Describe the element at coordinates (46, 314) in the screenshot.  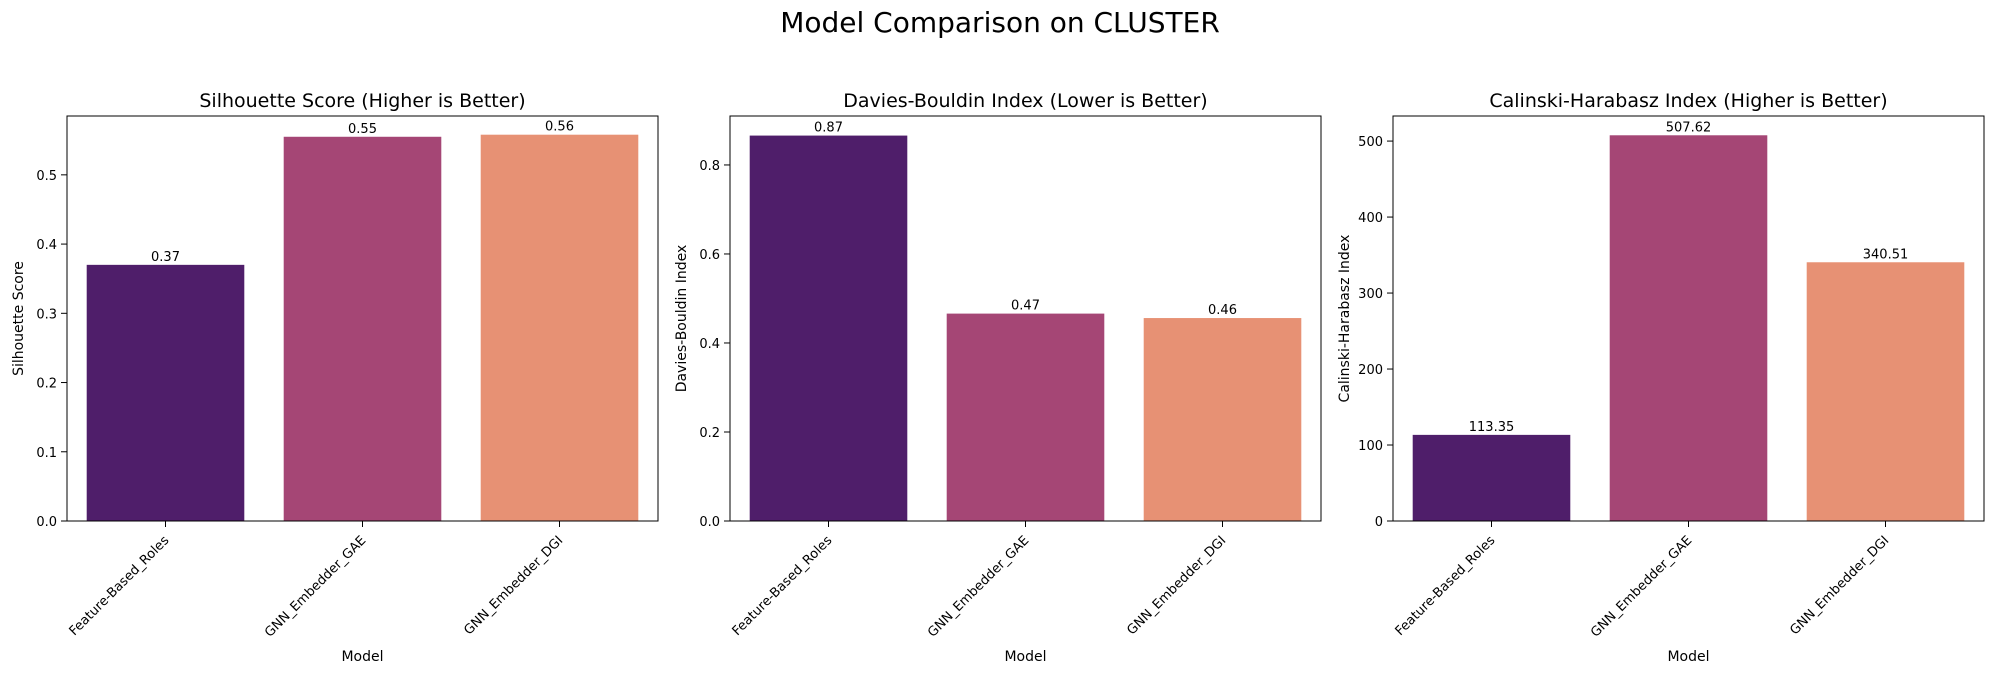
I see `y-tick-label: 0.3` at that location.